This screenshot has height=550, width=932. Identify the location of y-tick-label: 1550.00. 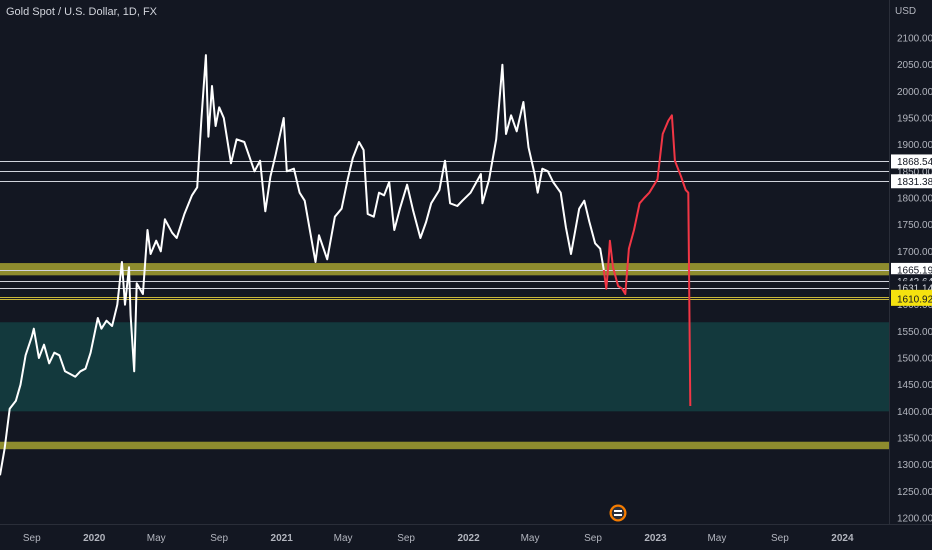
(914, 332).